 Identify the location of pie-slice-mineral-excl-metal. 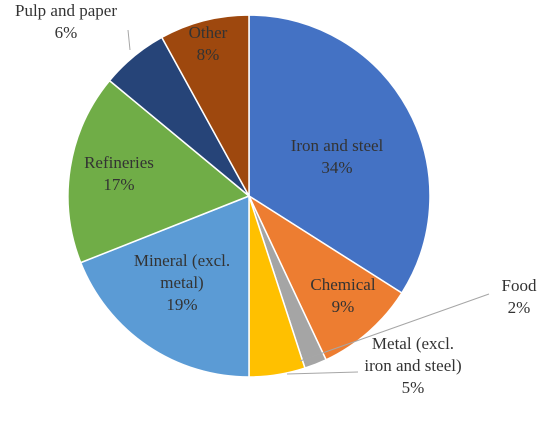
(164, 286).